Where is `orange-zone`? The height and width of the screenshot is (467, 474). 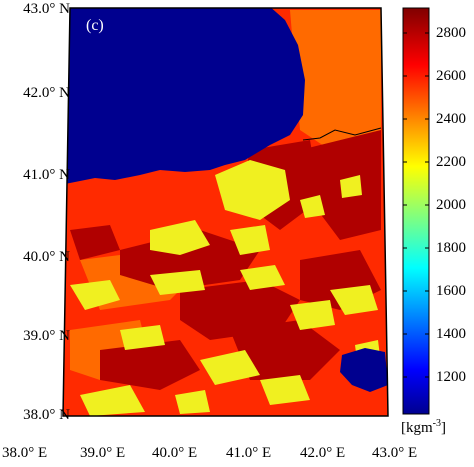 orange-zone is located at coordinates (335, 80).